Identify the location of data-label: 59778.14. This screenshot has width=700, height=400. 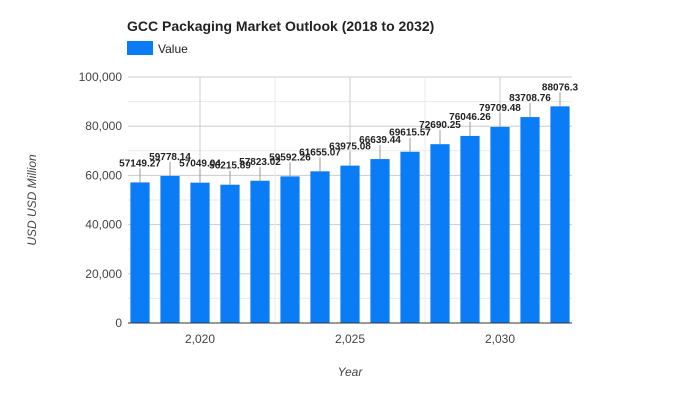
(170, 157).